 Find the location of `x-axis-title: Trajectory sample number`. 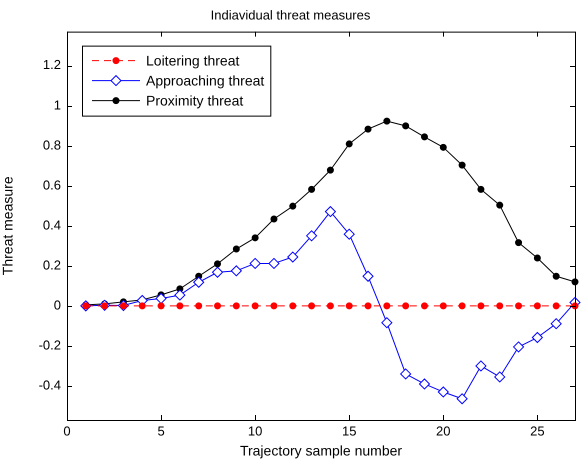

x-axis-title: Trajectory sample number is located at coordinates (321, 450).